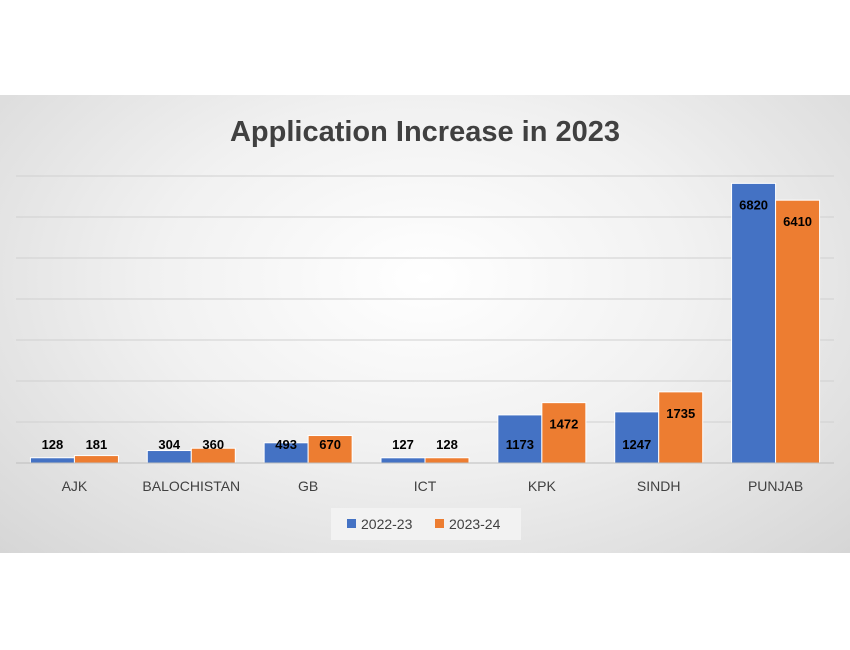 The height and width of the screenshot is (650, 850). I want to click on data-label-punjab-2022-23: 6820, so click(753, 204).